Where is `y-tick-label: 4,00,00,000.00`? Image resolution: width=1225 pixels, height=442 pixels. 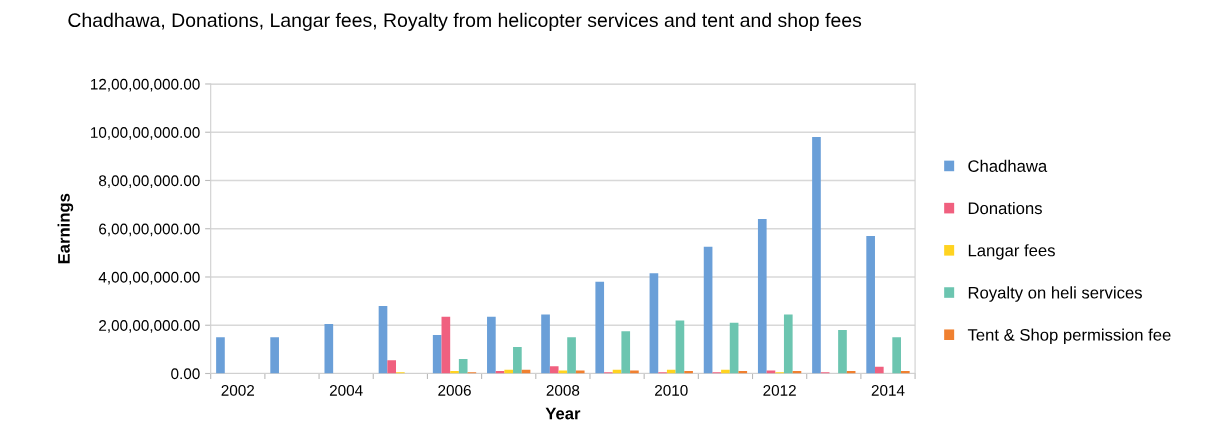
y-tick-label: 4,00,00,000.00 is located at coordinates (149, 278).